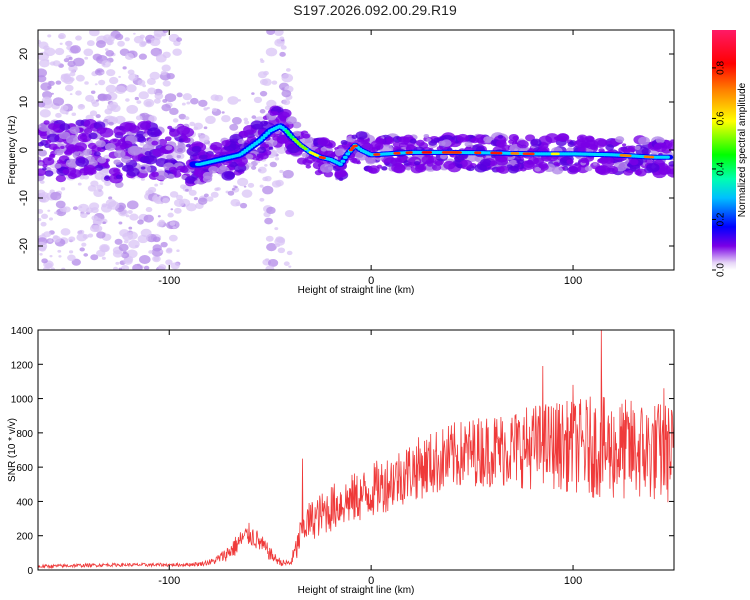  Describe the element at coordinates (24, 102) in the screenshot. I see `y-tick-label: 10` at that location.